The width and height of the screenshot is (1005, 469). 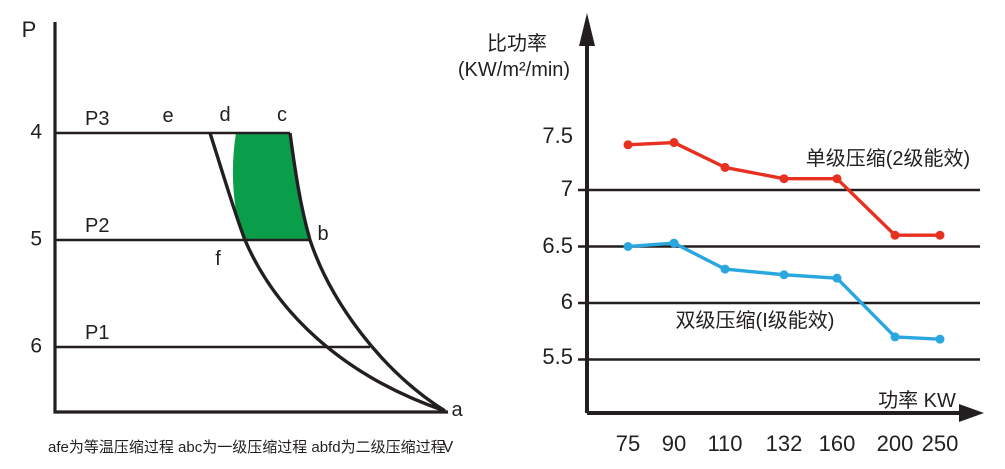 What do you see at coordinates (755, 320) in the screenshot?
I see `legend-two-stage: 双级压缩(I级能效)` at bounding box center [755, 320].